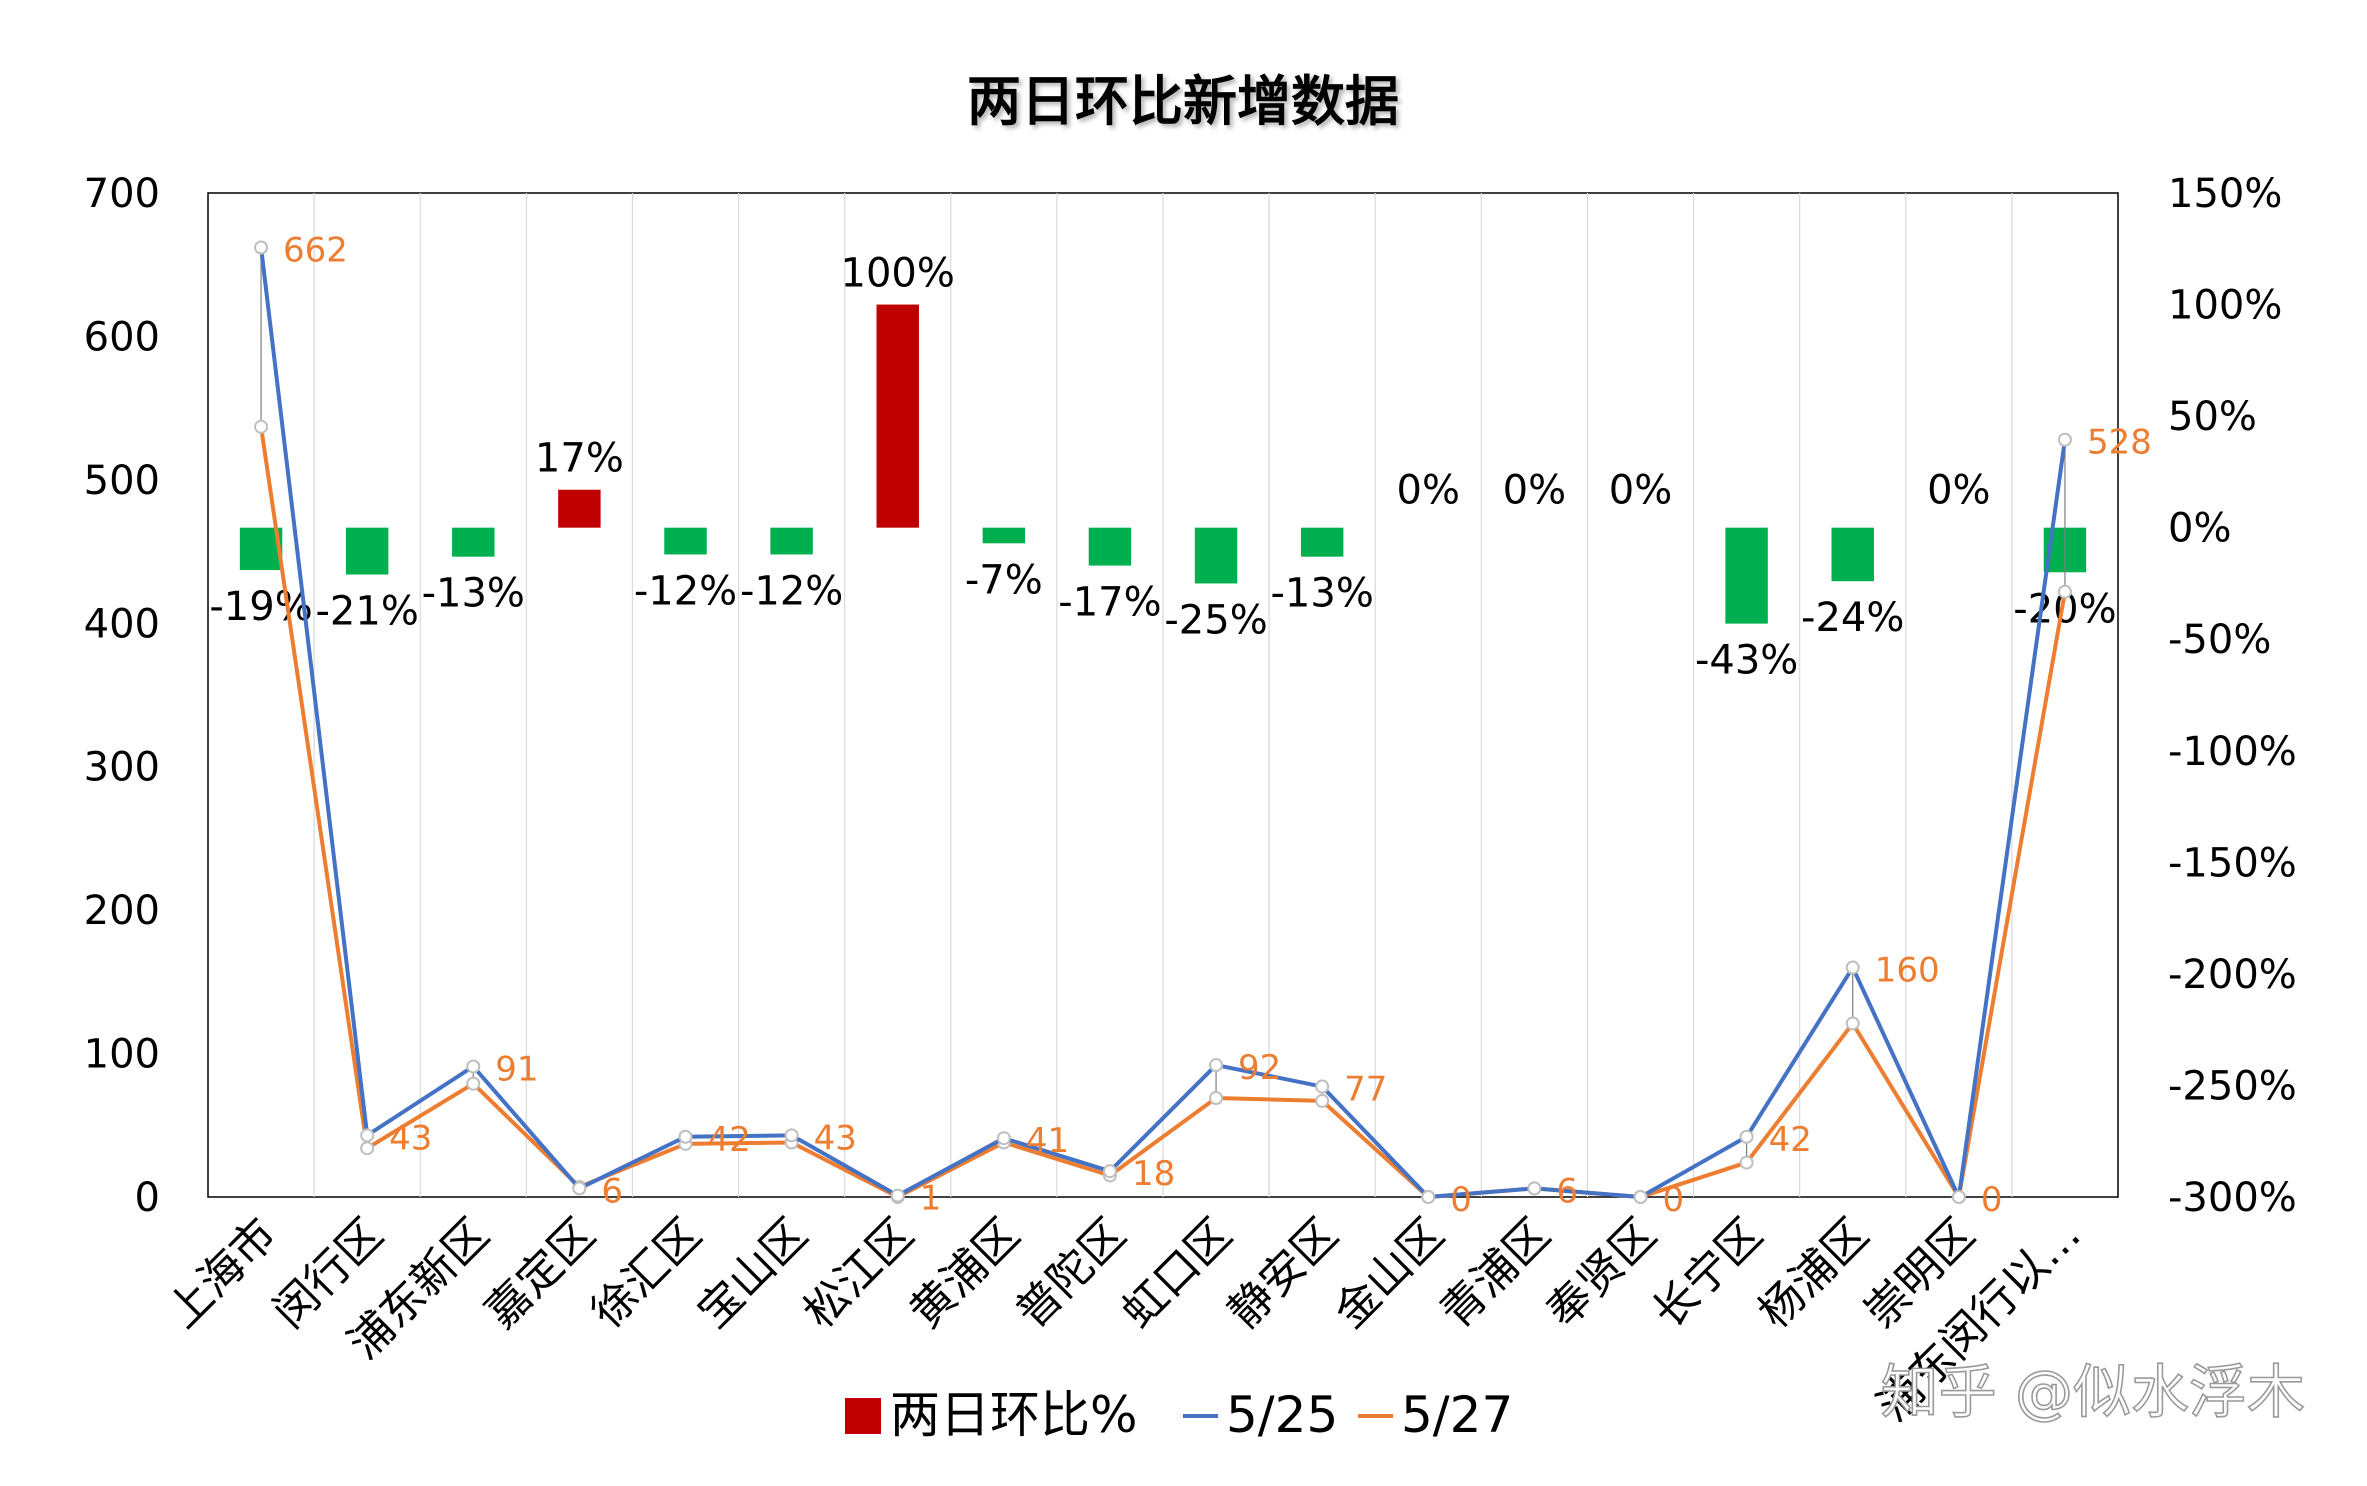 Image resolution: width=2367 pixels, height=1486 pixels. Describe the element at coordinates (2225, 194) in the screenshot. I see `y-right-tick-label: 150%` at that location.